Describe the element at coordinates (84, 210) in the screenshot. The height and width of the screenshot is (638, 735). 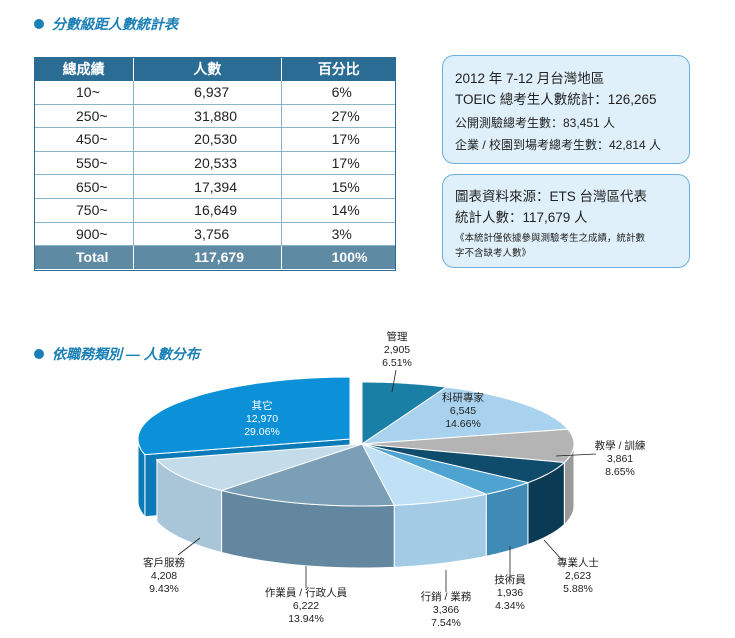
I see `cell-score: 750~` at that location.